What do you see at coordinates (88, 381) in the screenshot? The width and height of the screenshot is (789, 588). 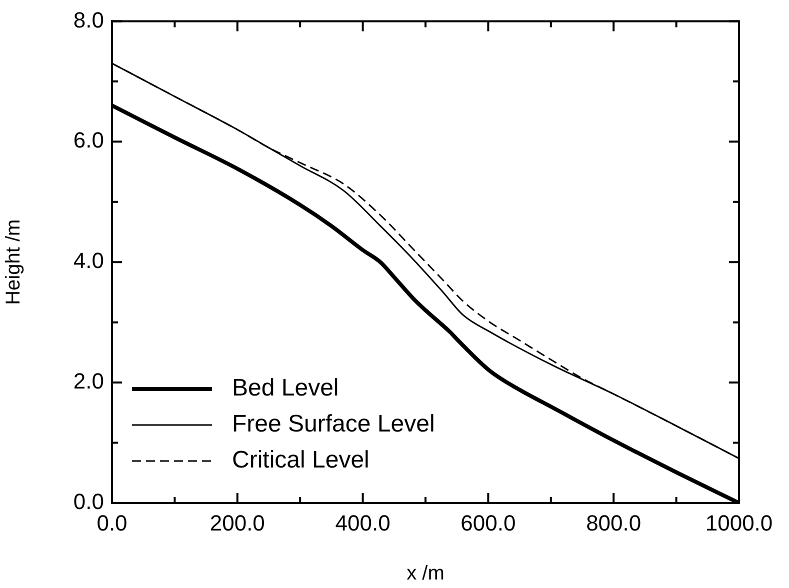 I see `y-tick-label: 2.0` at bounding box center [88, 381].